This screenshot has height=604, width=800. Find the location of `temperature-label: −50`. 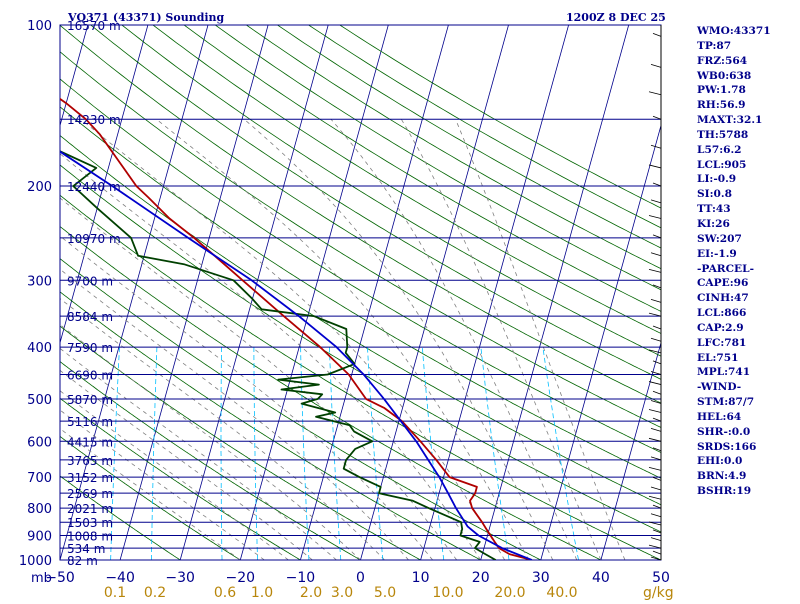

temperature-label: −50 is located at coordinates (60, 578).